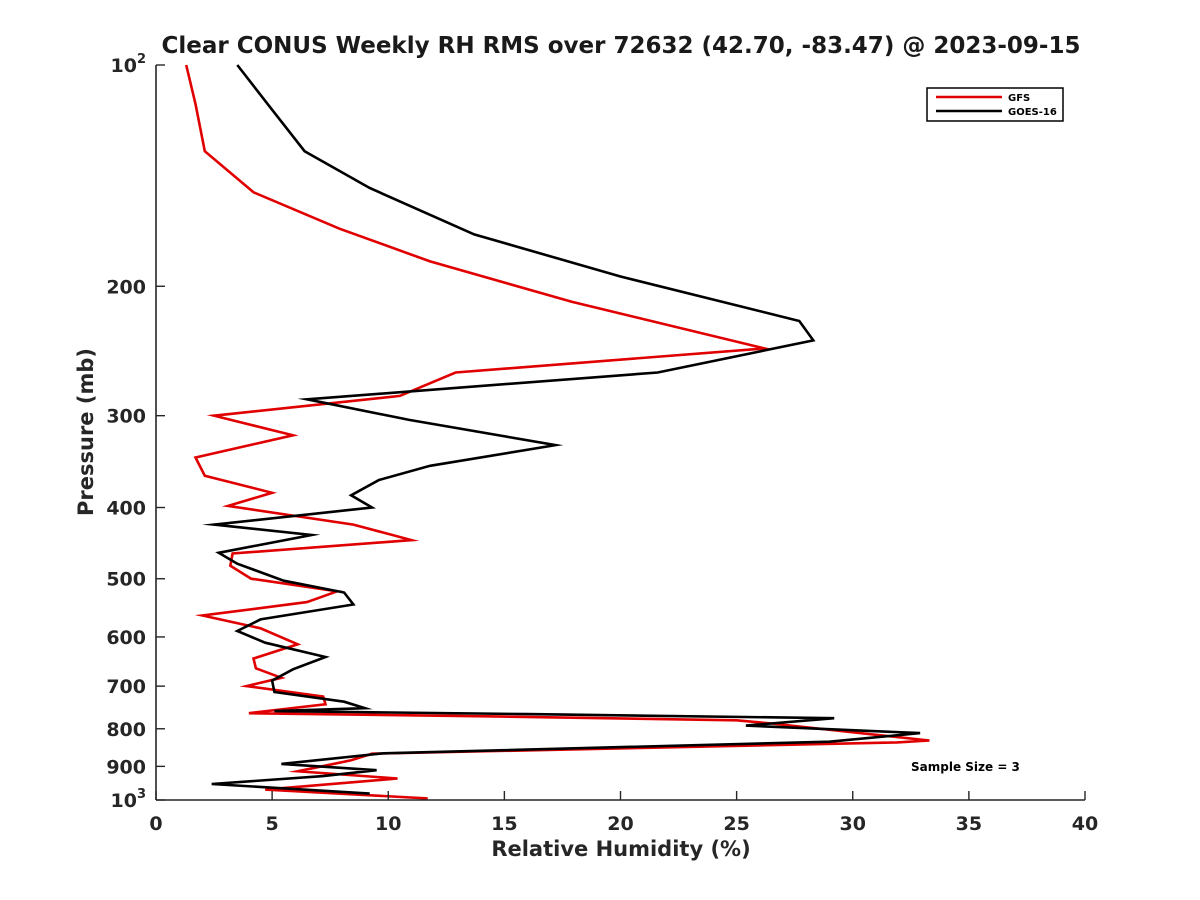 The height and width of the screenshot is (900, 1200). Describe the element at coordinates (1019, 98) in the screenshot. I see `legend-label: GFS` at that location.